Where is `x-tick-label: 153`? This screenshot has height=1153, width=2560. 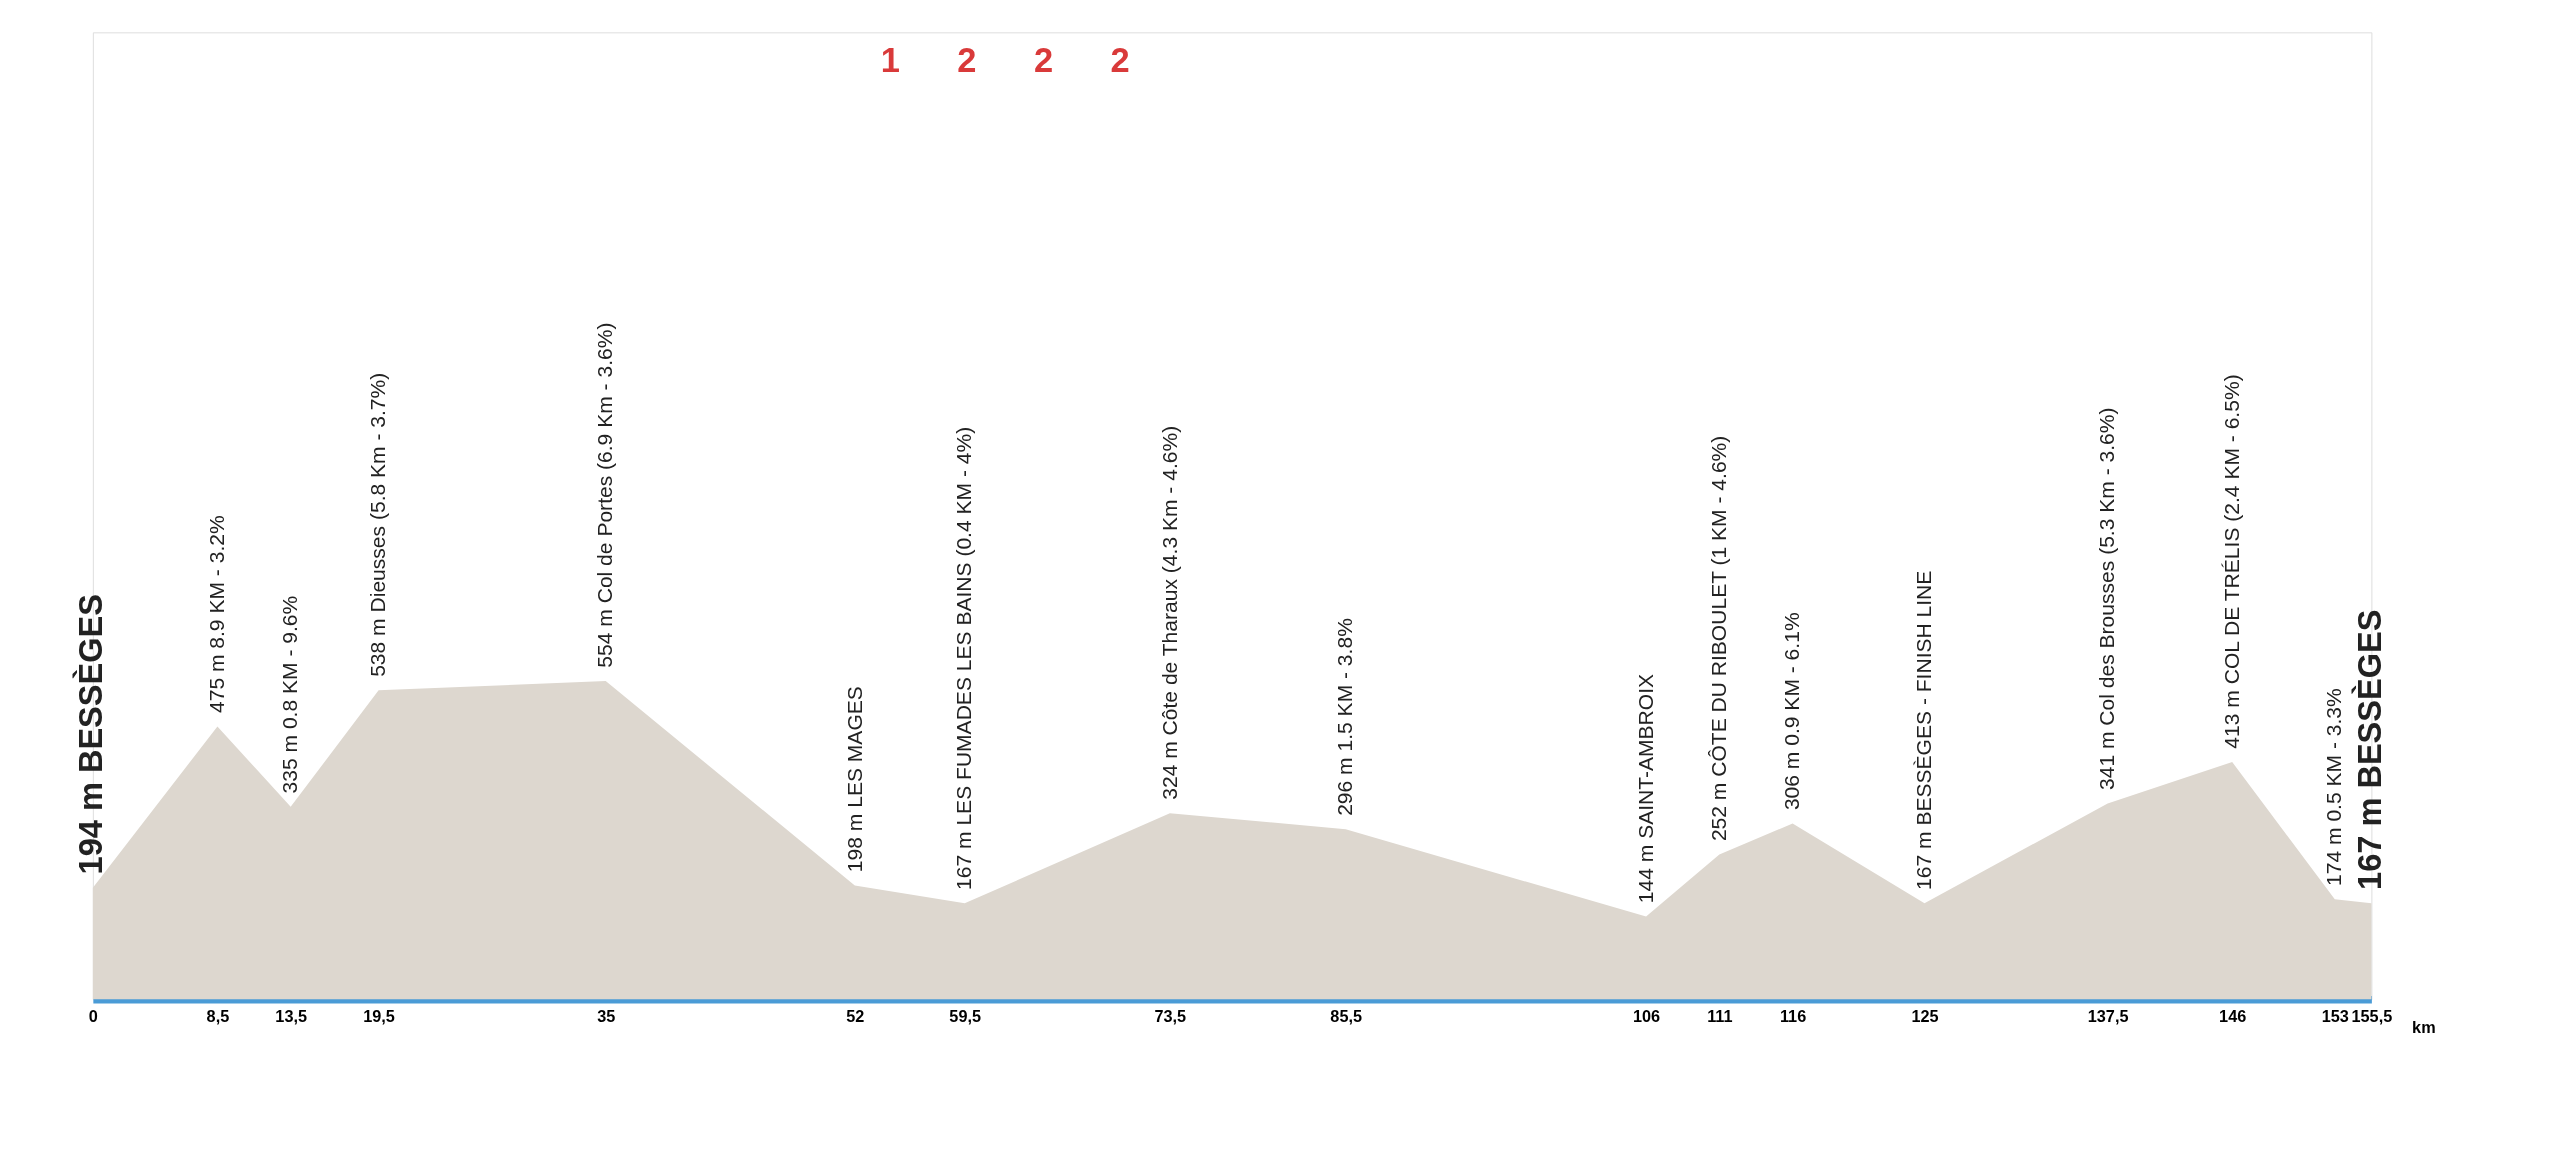
x-tick-label: 153 is located at coordinates (2335, 1015).